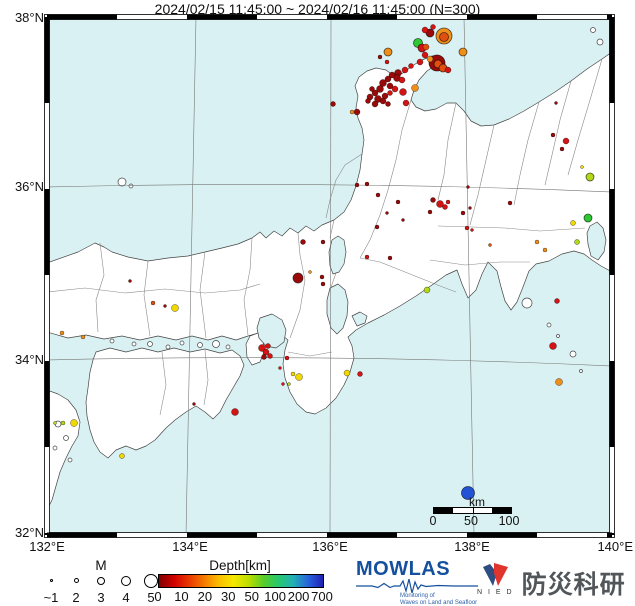 The width and height of the screenshot is (635, 606). I want to click on depth-legend-title: Depth[km], so click(240, 565).